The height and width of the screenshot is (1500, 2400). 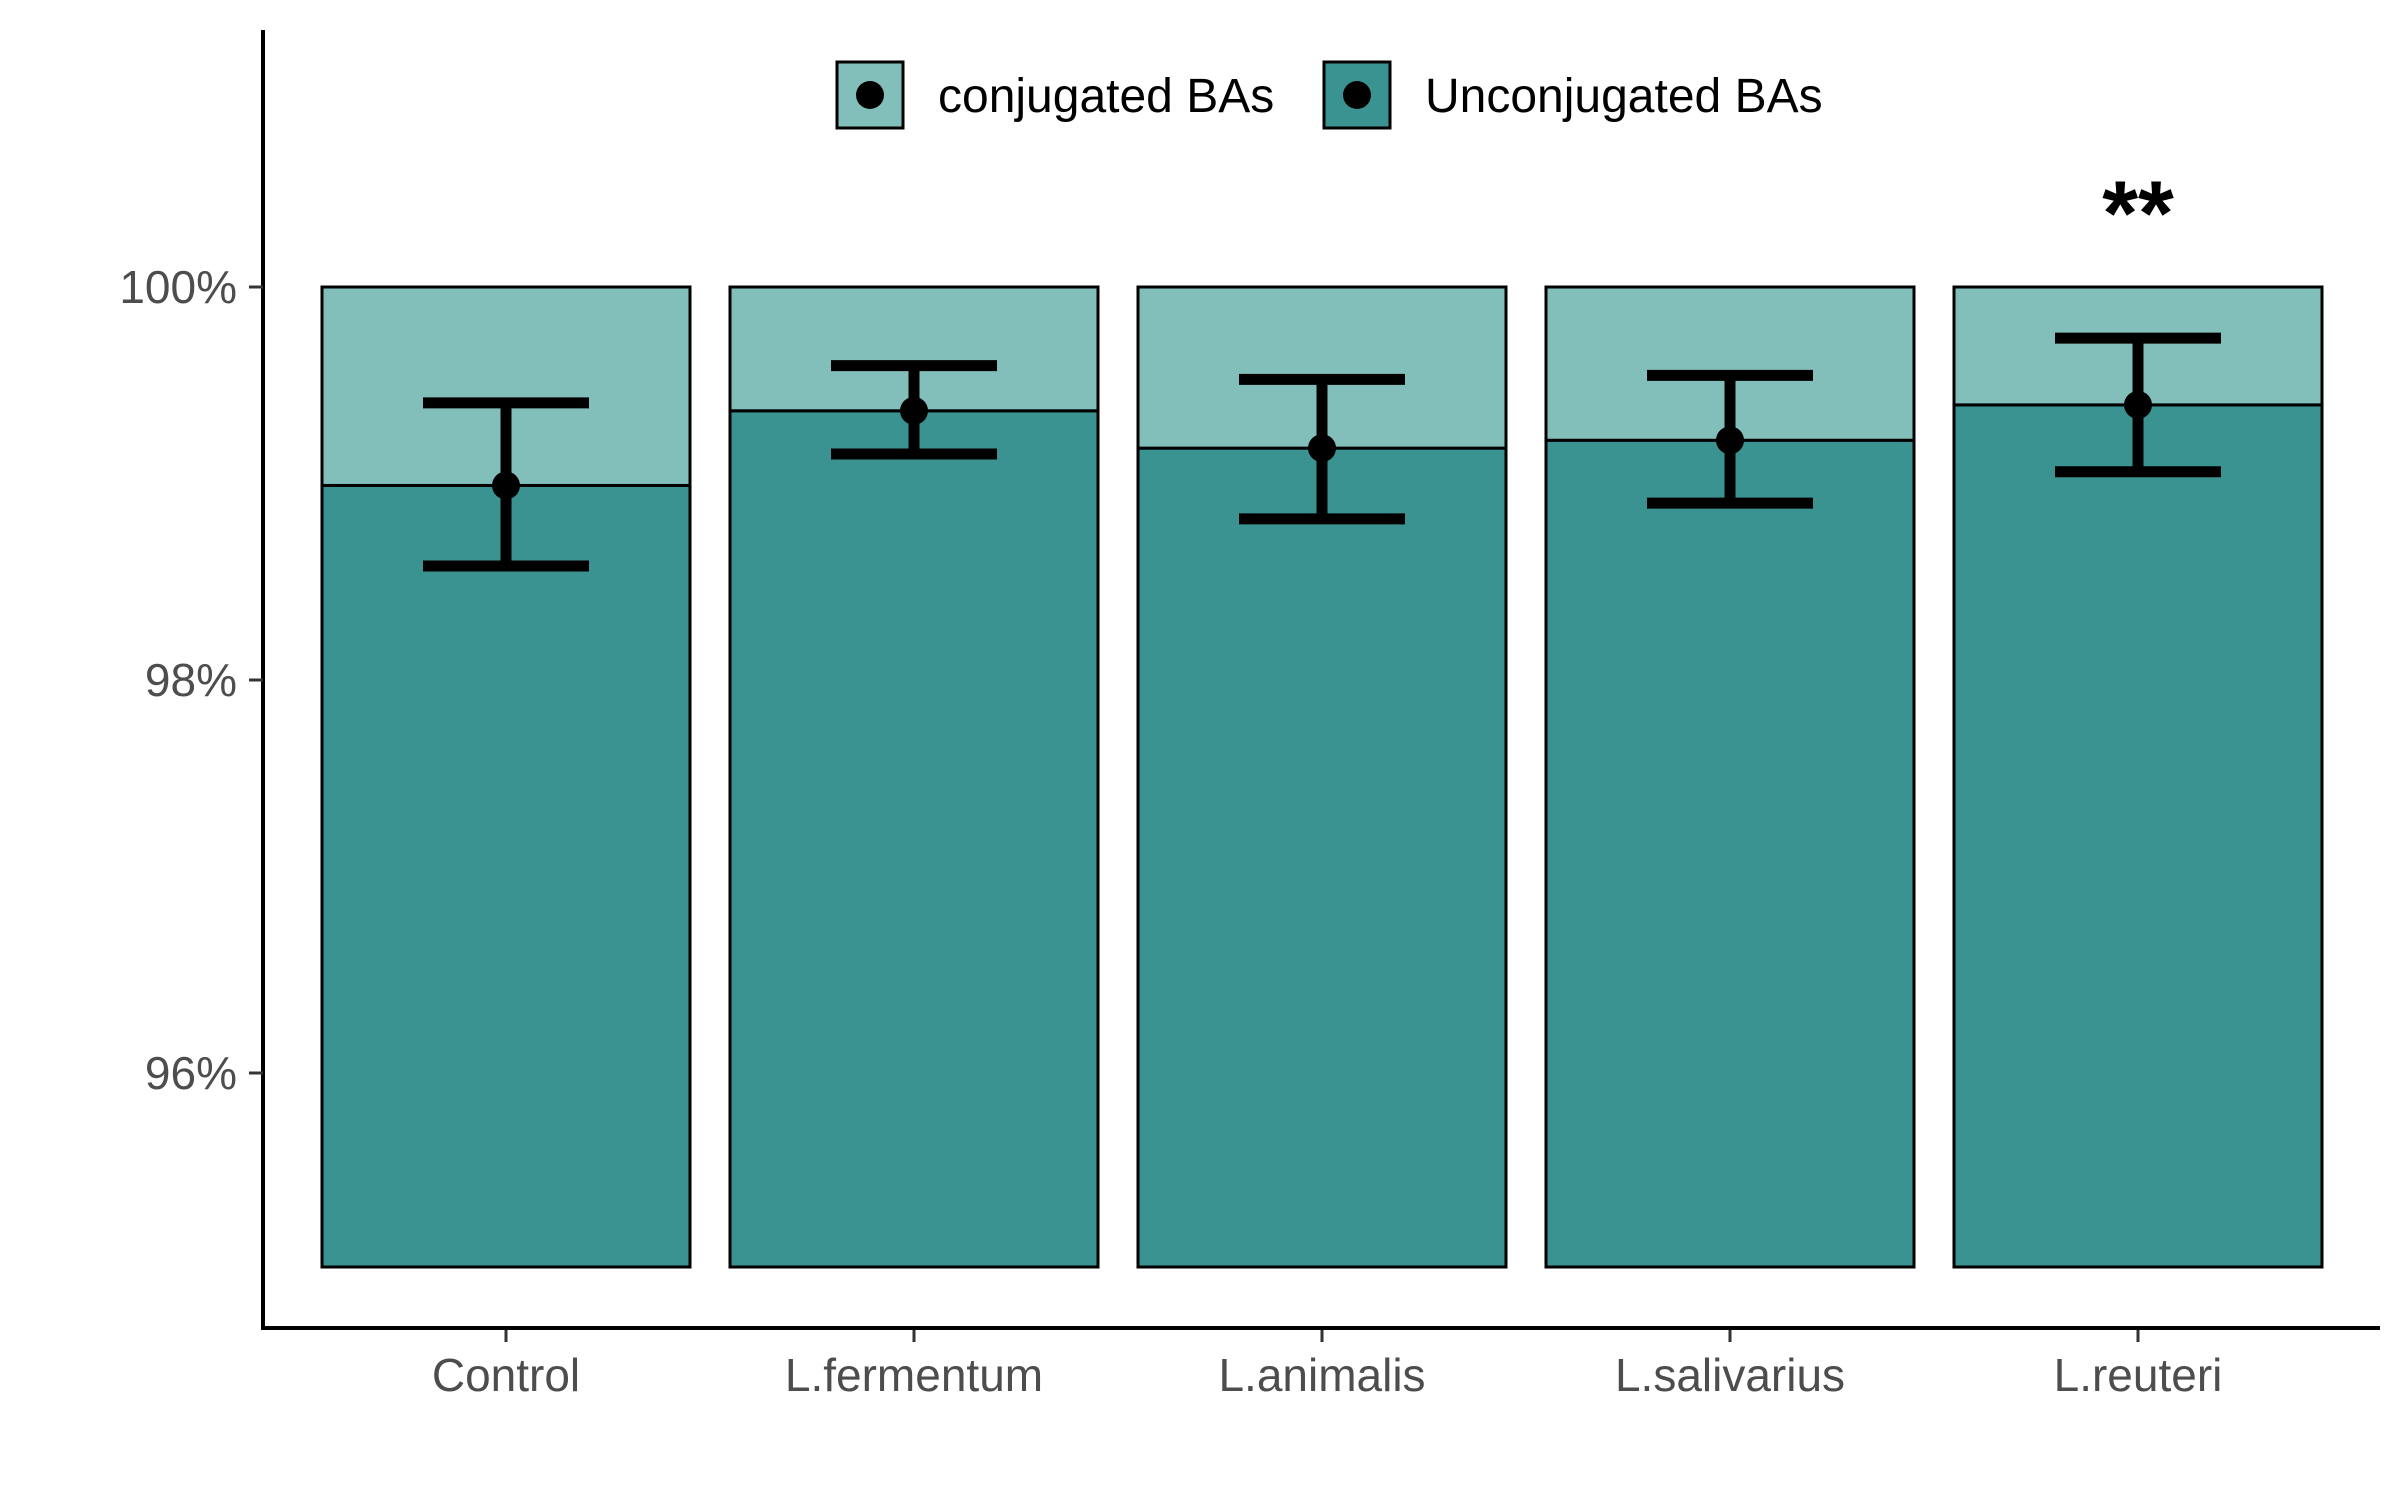 What do you see at coordinates (1106, 96) in the screenshot?
I see `legend-label-1: conjugated BAs` at bounding box center [1106, 96].